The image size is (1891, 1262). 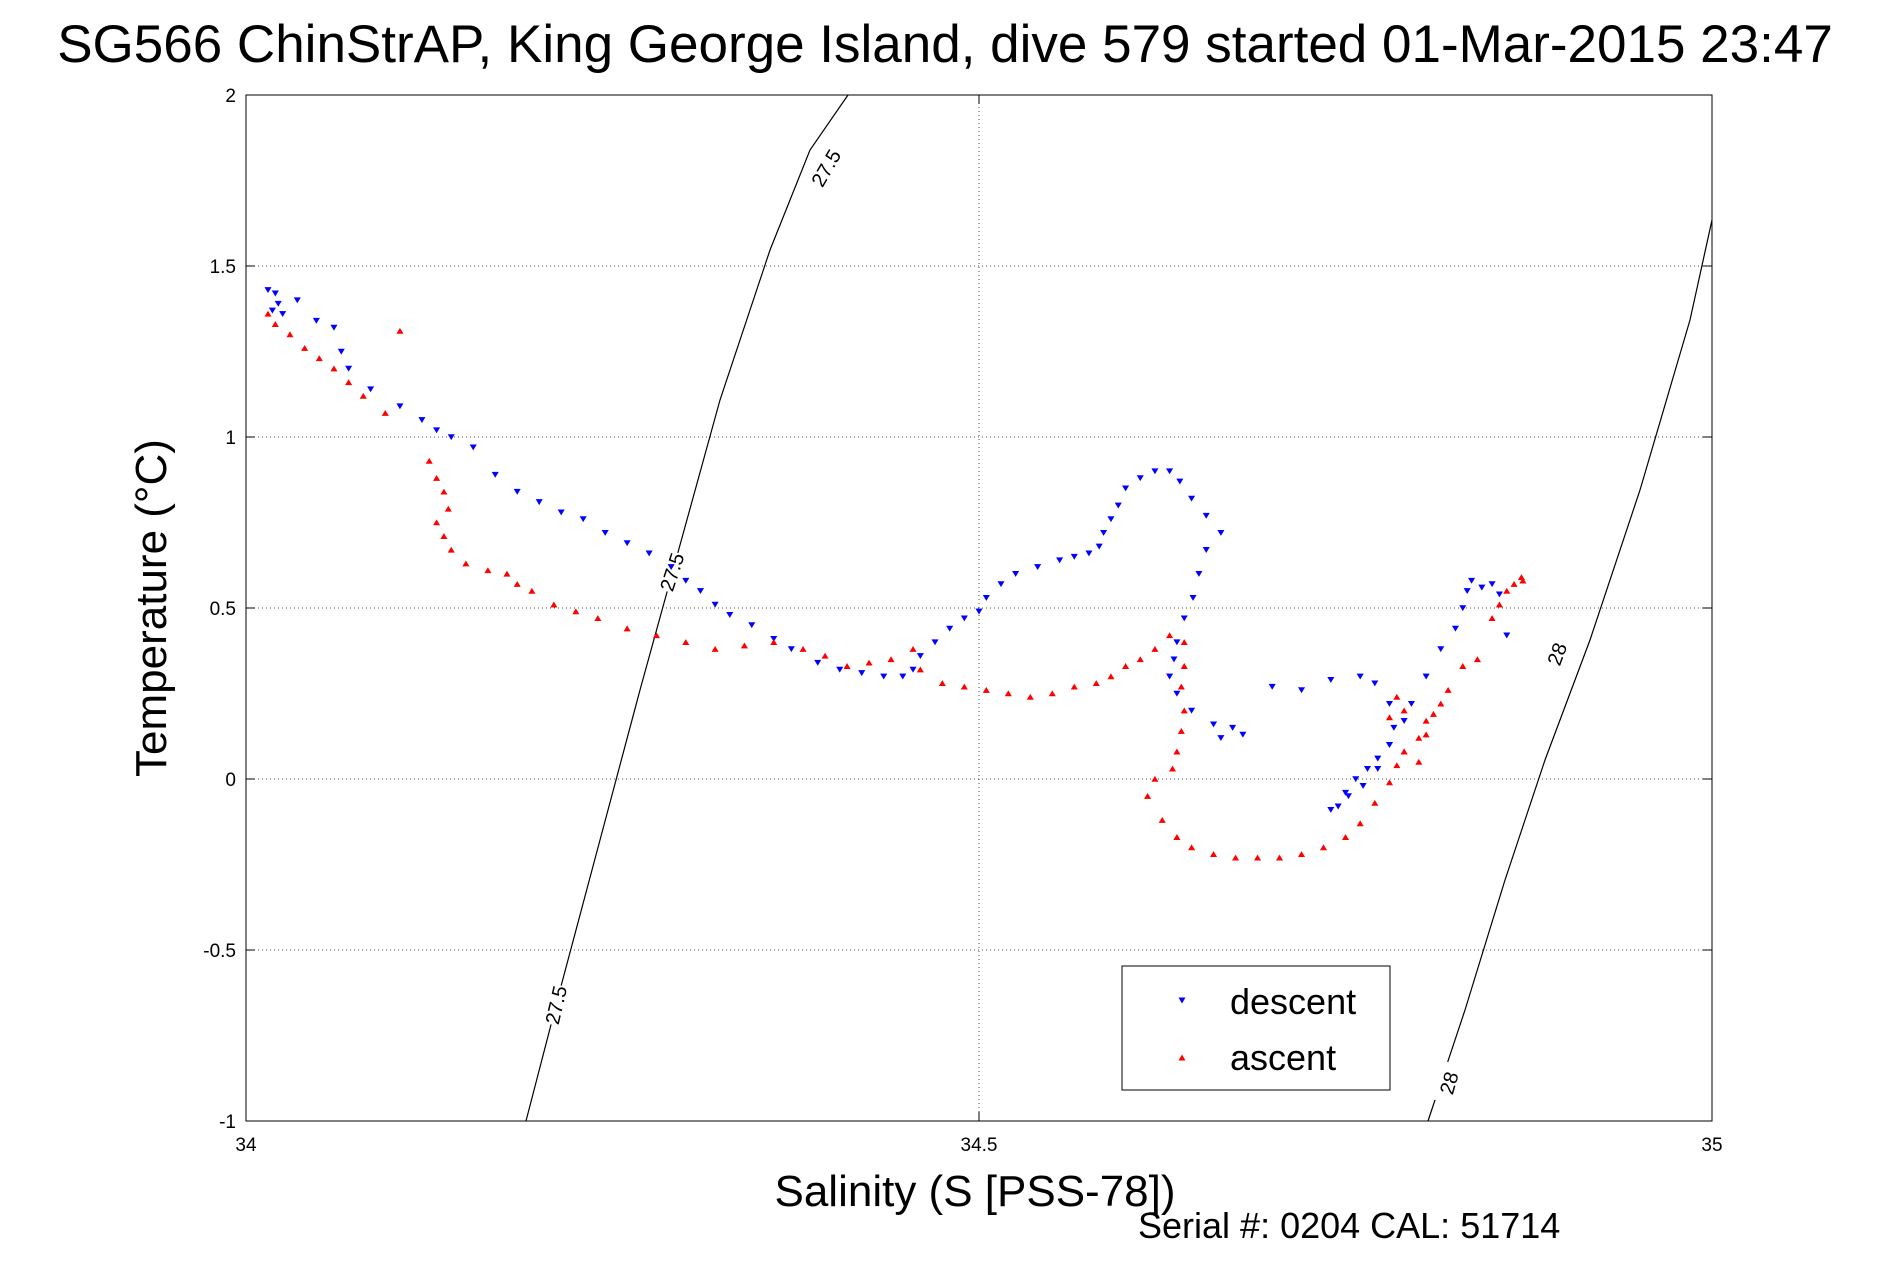 What do you see at coordinates (219, 951) in the screenshot?
I see `y-tick-label: -0.5` at bounding box center [219, 951].